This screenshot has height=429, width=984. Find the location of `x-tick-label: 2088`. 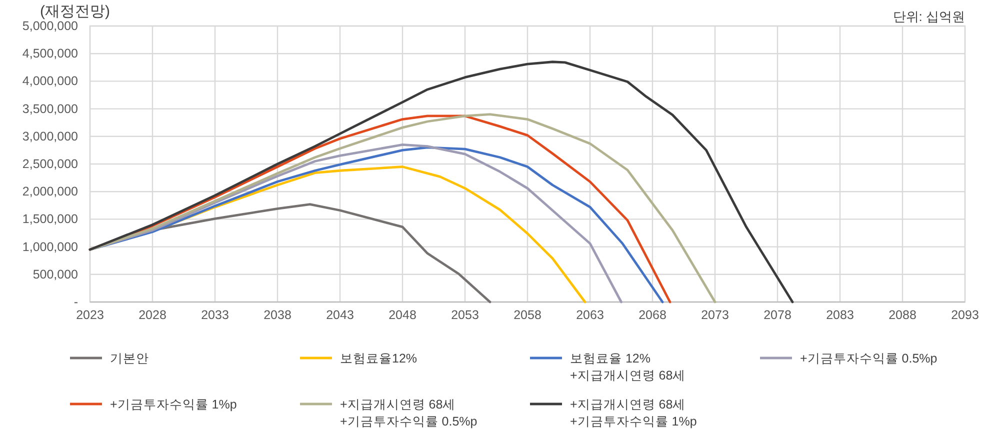

x-tick-label: 2088 is located at coordinates (902, 315).